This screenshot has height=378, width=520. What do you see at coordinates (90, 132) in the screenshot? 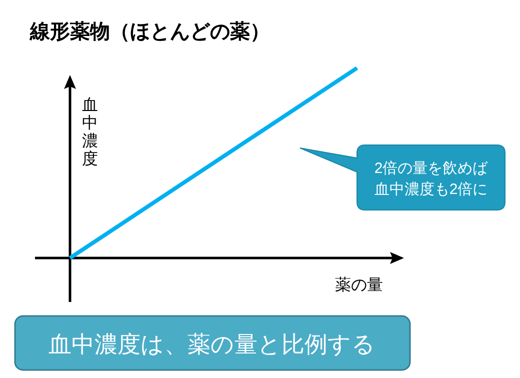
I see `y-axis-title: 血中濃度` at bounding box center [90, 132].